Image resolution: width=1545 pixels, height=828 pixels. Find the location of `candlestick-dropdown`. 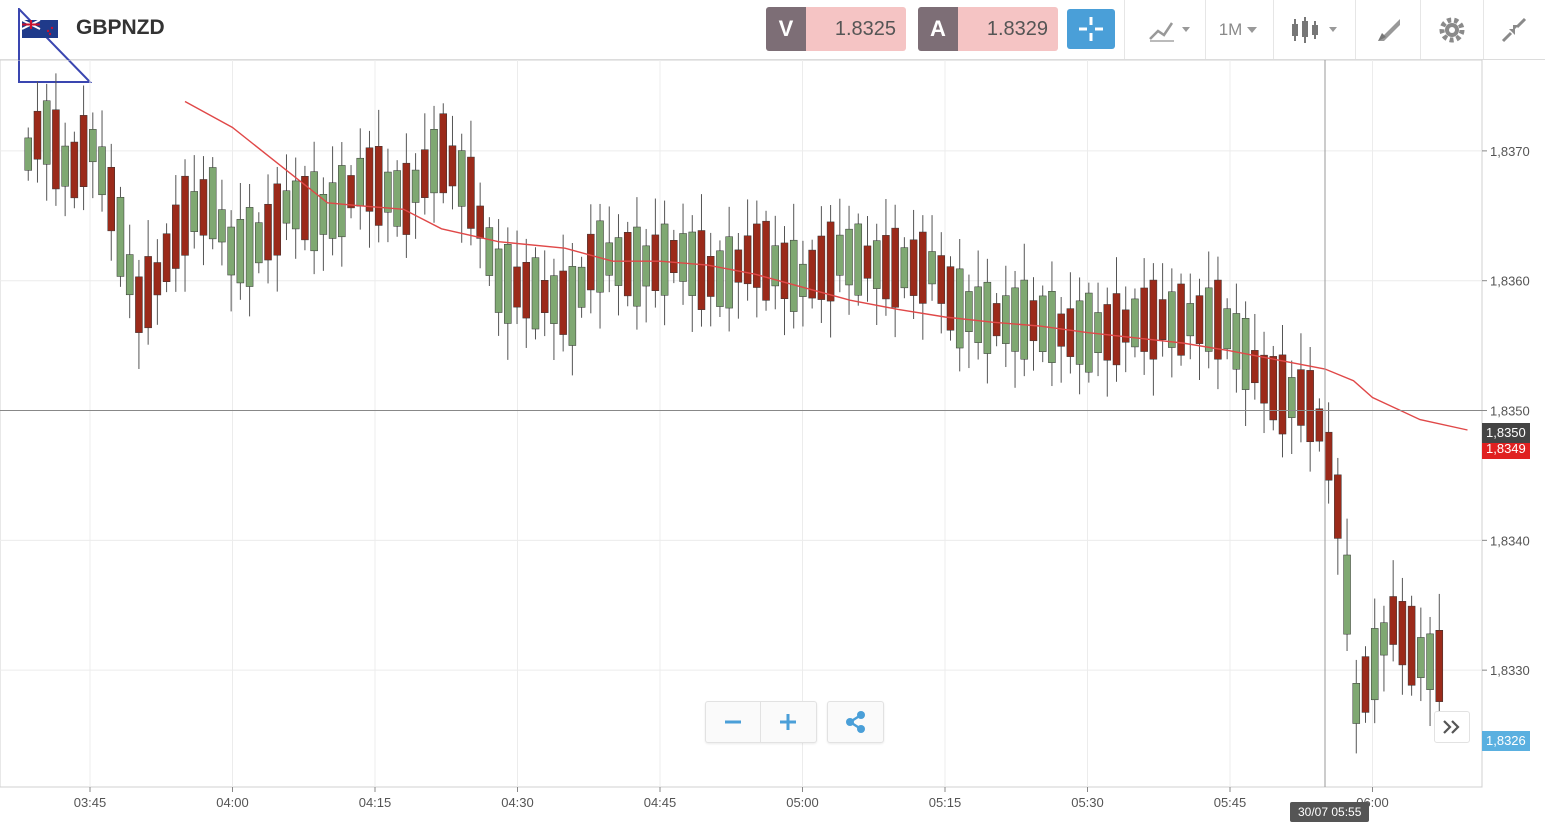

candlestick-dropdown is located at coordinates (1315, 29).